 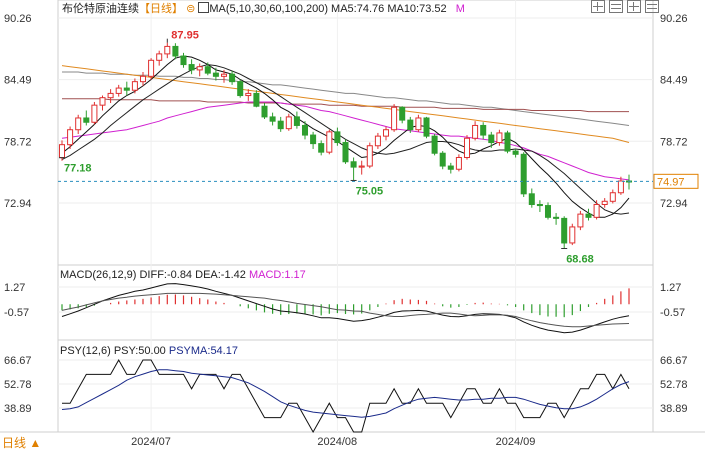 What do you see at coordinates (417, 9) in the screenshot?
I see `ma10-value: MA10:73.52` at bounding box center [417, 9].